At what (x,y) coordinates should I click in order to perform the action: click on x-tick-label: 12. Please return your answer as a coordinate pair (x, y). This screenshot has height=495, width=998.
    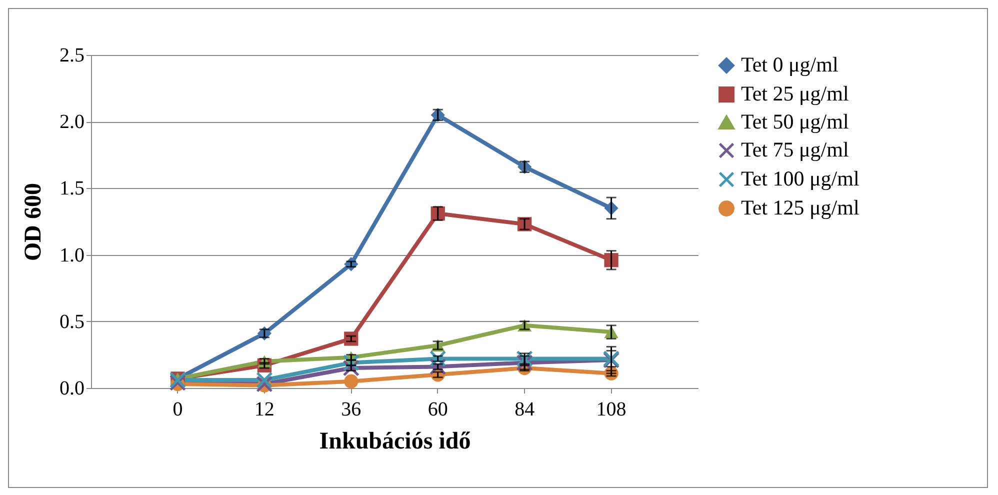
    Looking at the image, I should click on (264, 409).